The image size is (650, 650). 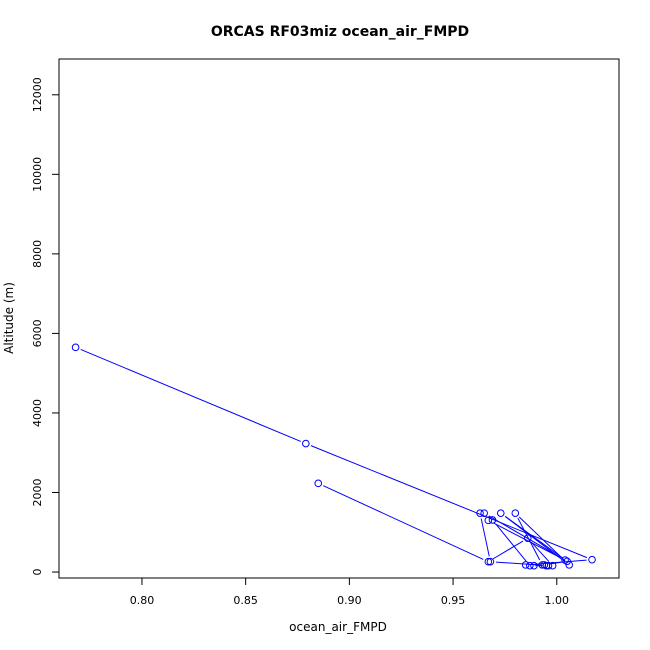 I want to click on chart-title: ORCAS RF03miz ocean_air_FMPD, so click(x=340, y=32).